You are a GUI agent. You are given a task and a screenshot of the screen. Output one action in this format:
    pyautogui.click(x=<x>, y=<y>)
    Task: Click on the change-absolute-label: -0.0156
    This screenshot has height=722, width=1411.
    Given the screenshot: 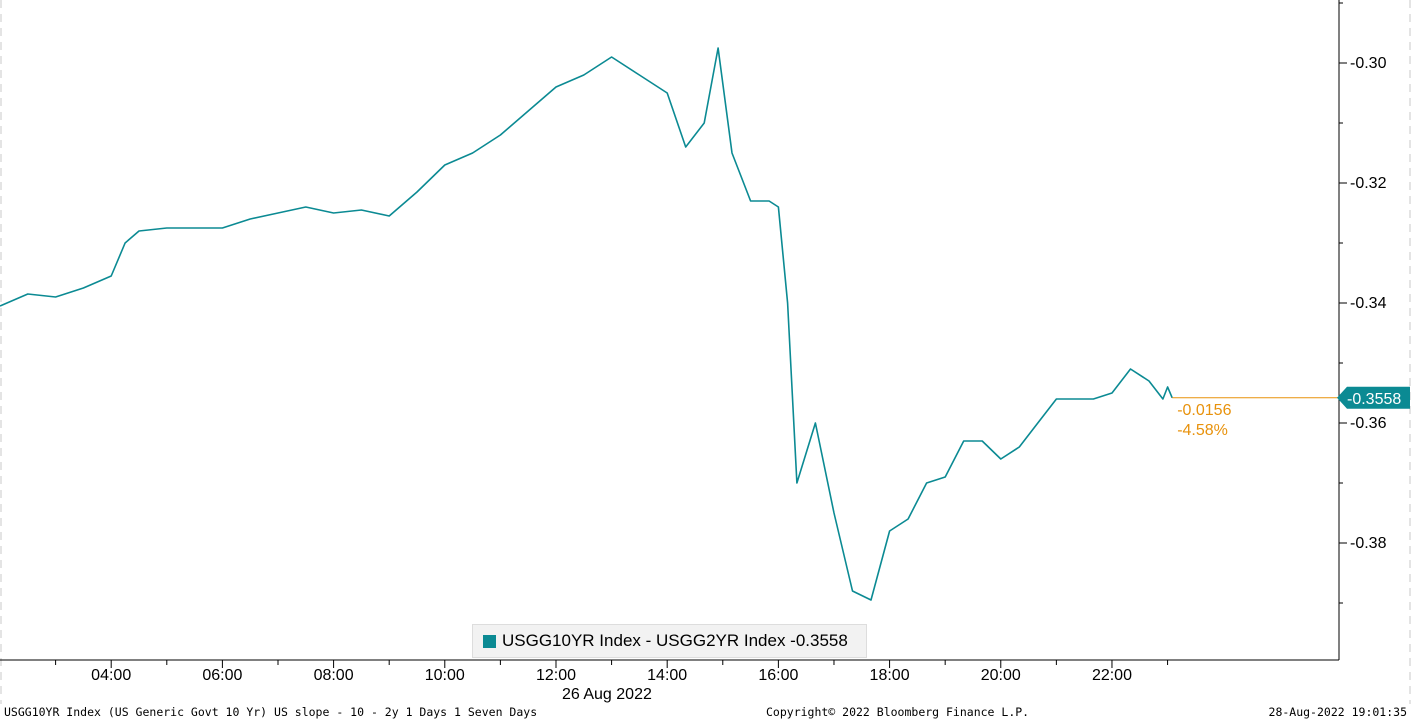 What is the action you would take?
    pyautogui.click(x=1204, y=410)
    